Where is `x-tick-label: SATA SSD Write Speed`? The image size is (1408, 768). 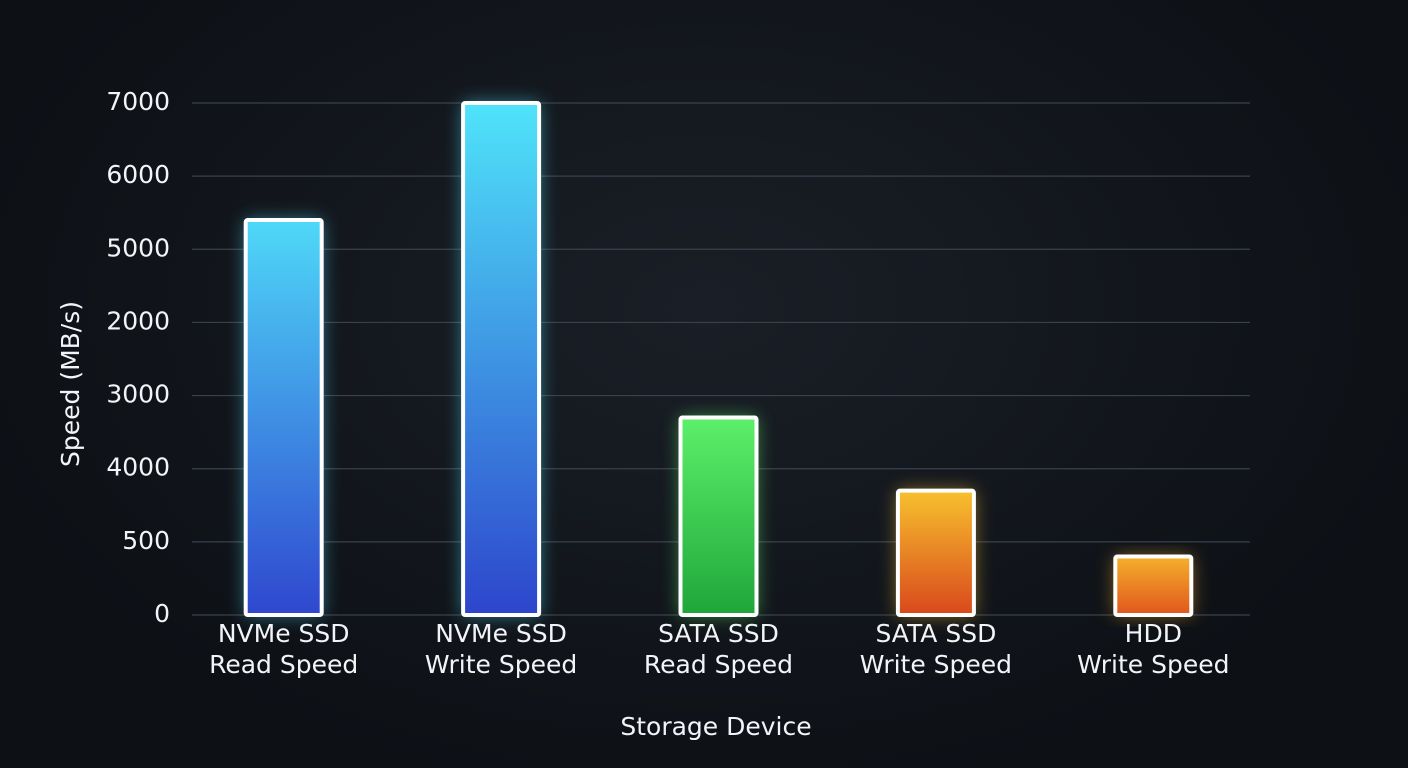
x-tick-label: SATA SSD Write Speed is located at coordinates (936, 649).